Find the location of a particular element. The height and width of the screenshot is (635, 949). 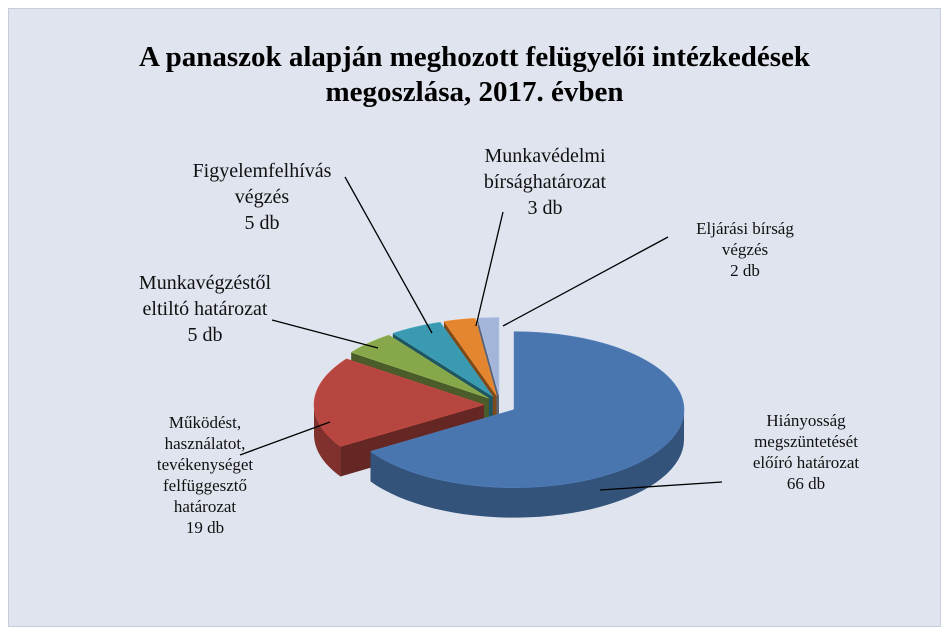

label-value: 3 db is located at coordinates (545, 208).